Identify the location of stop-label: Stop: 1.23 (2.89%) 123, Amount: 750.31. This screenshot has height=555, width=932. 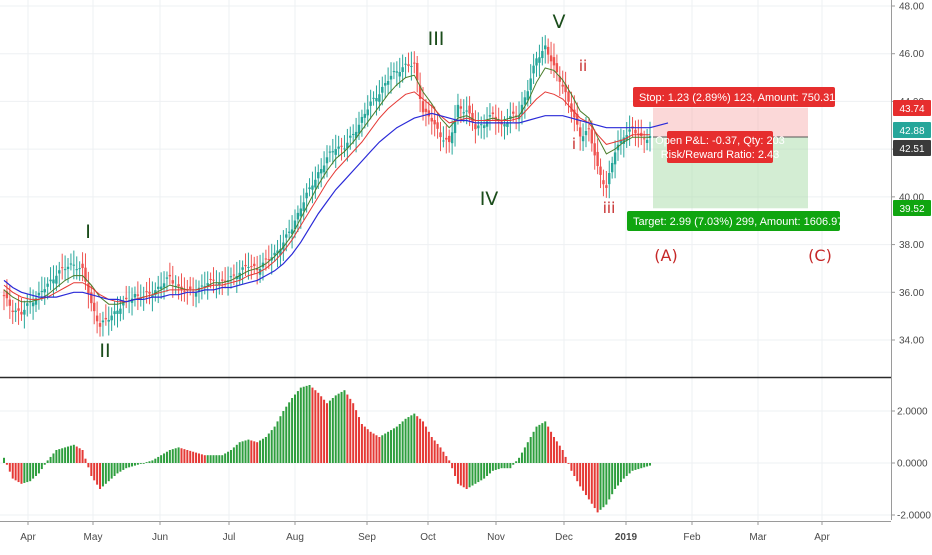
(734, 97).